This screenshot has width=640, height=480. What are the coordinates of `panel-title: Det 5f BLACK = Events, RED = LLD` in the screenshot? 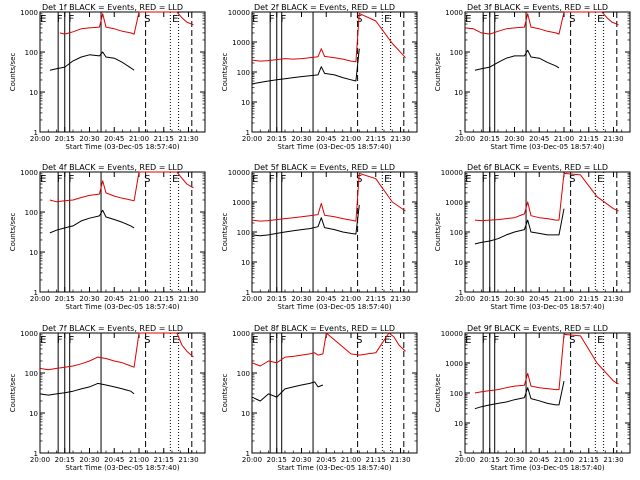 It's located at (324, 167).